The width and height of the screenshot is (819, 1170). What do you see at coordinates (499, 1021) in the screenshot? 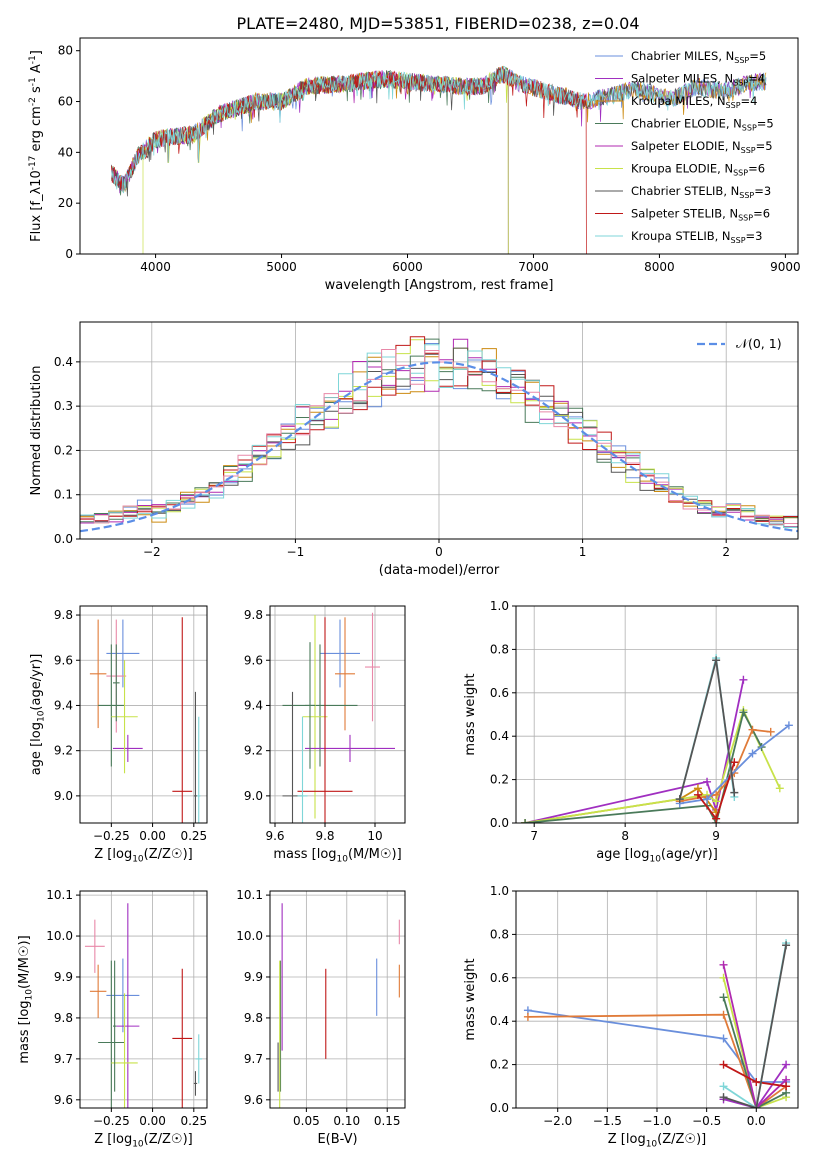
I see `y-tick-label: 0.4` at bounding box center [499, 1021].